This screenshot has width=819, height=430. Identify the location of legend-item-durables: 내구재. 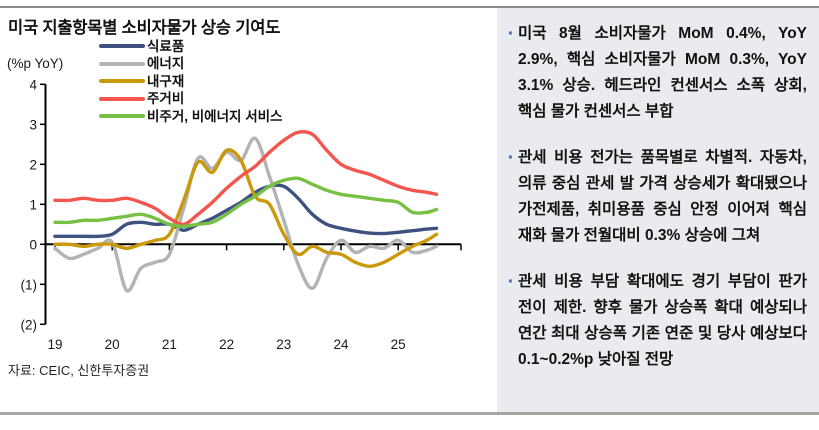
(190, 81).